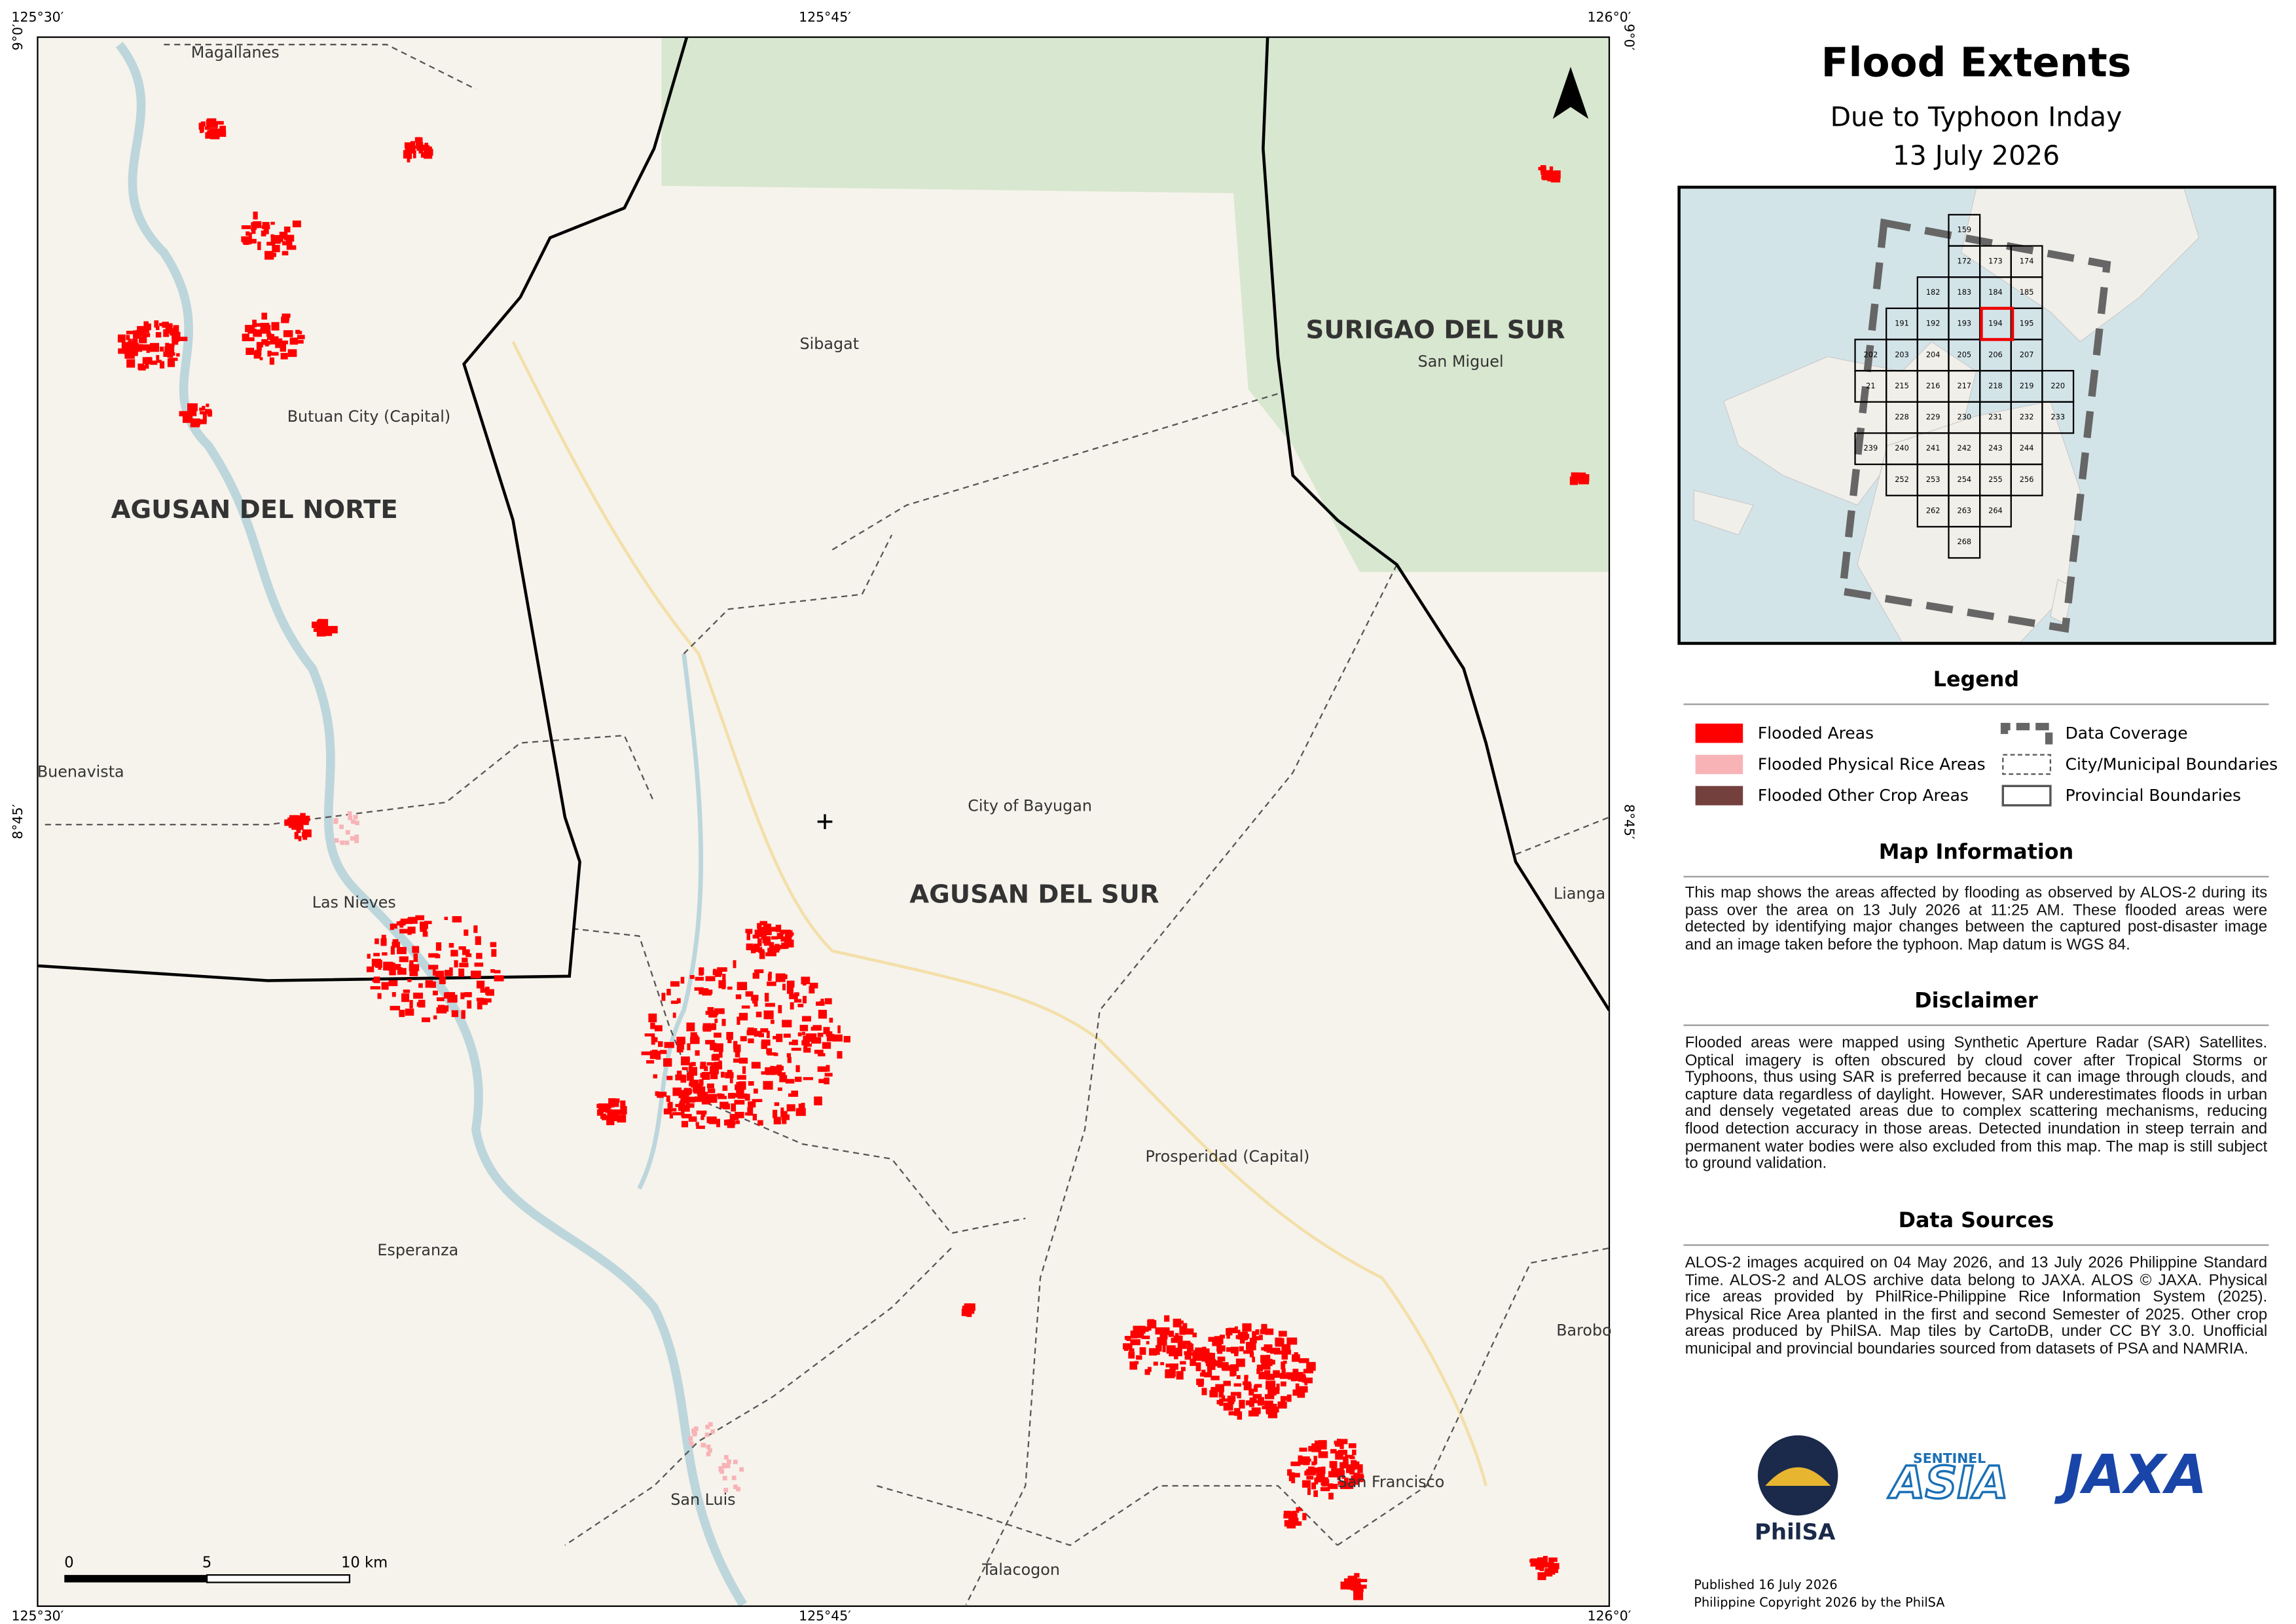  I want to click on tile-label: 185, so click(2027, 292).